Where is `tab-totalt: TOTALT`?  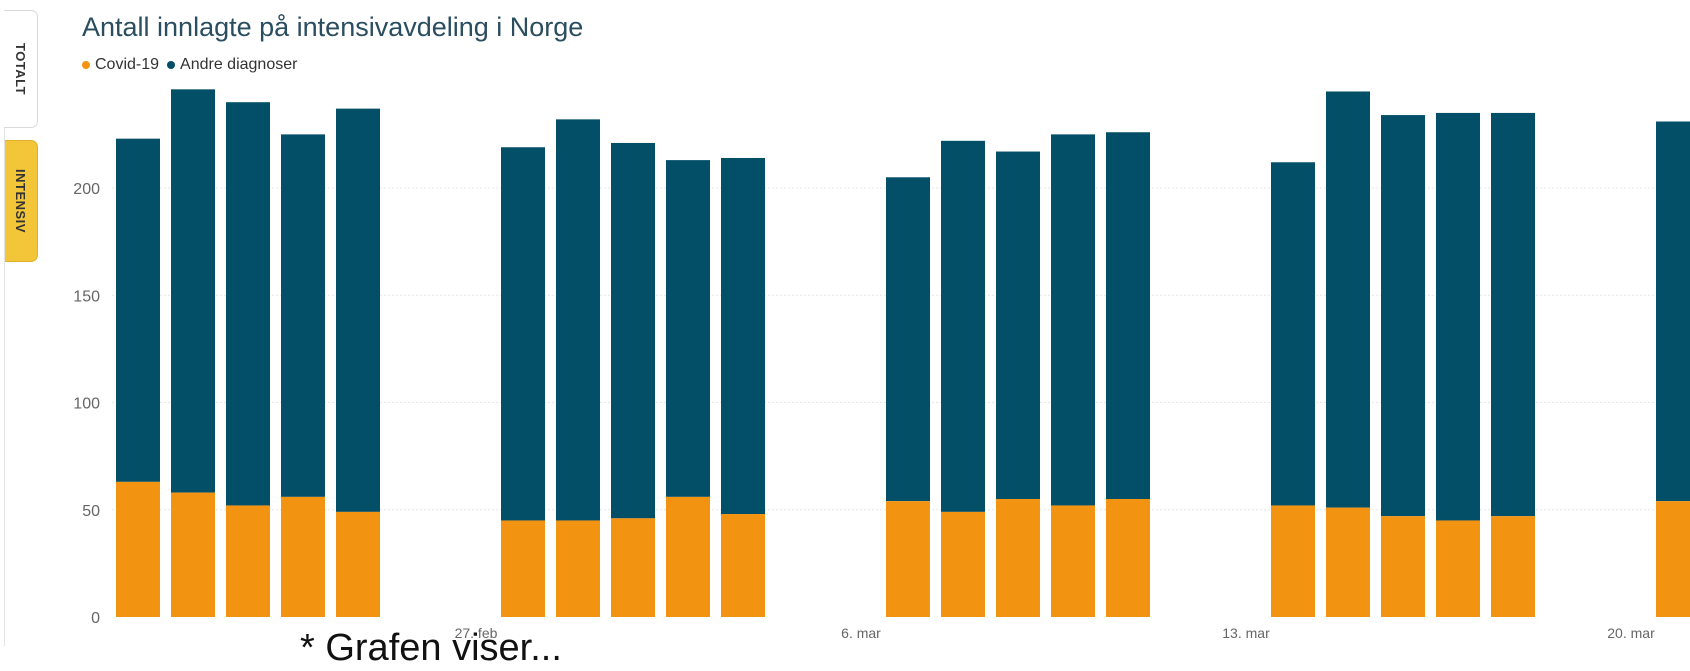 tab-totalt: TOTALT is located at coordinates (21, 69).